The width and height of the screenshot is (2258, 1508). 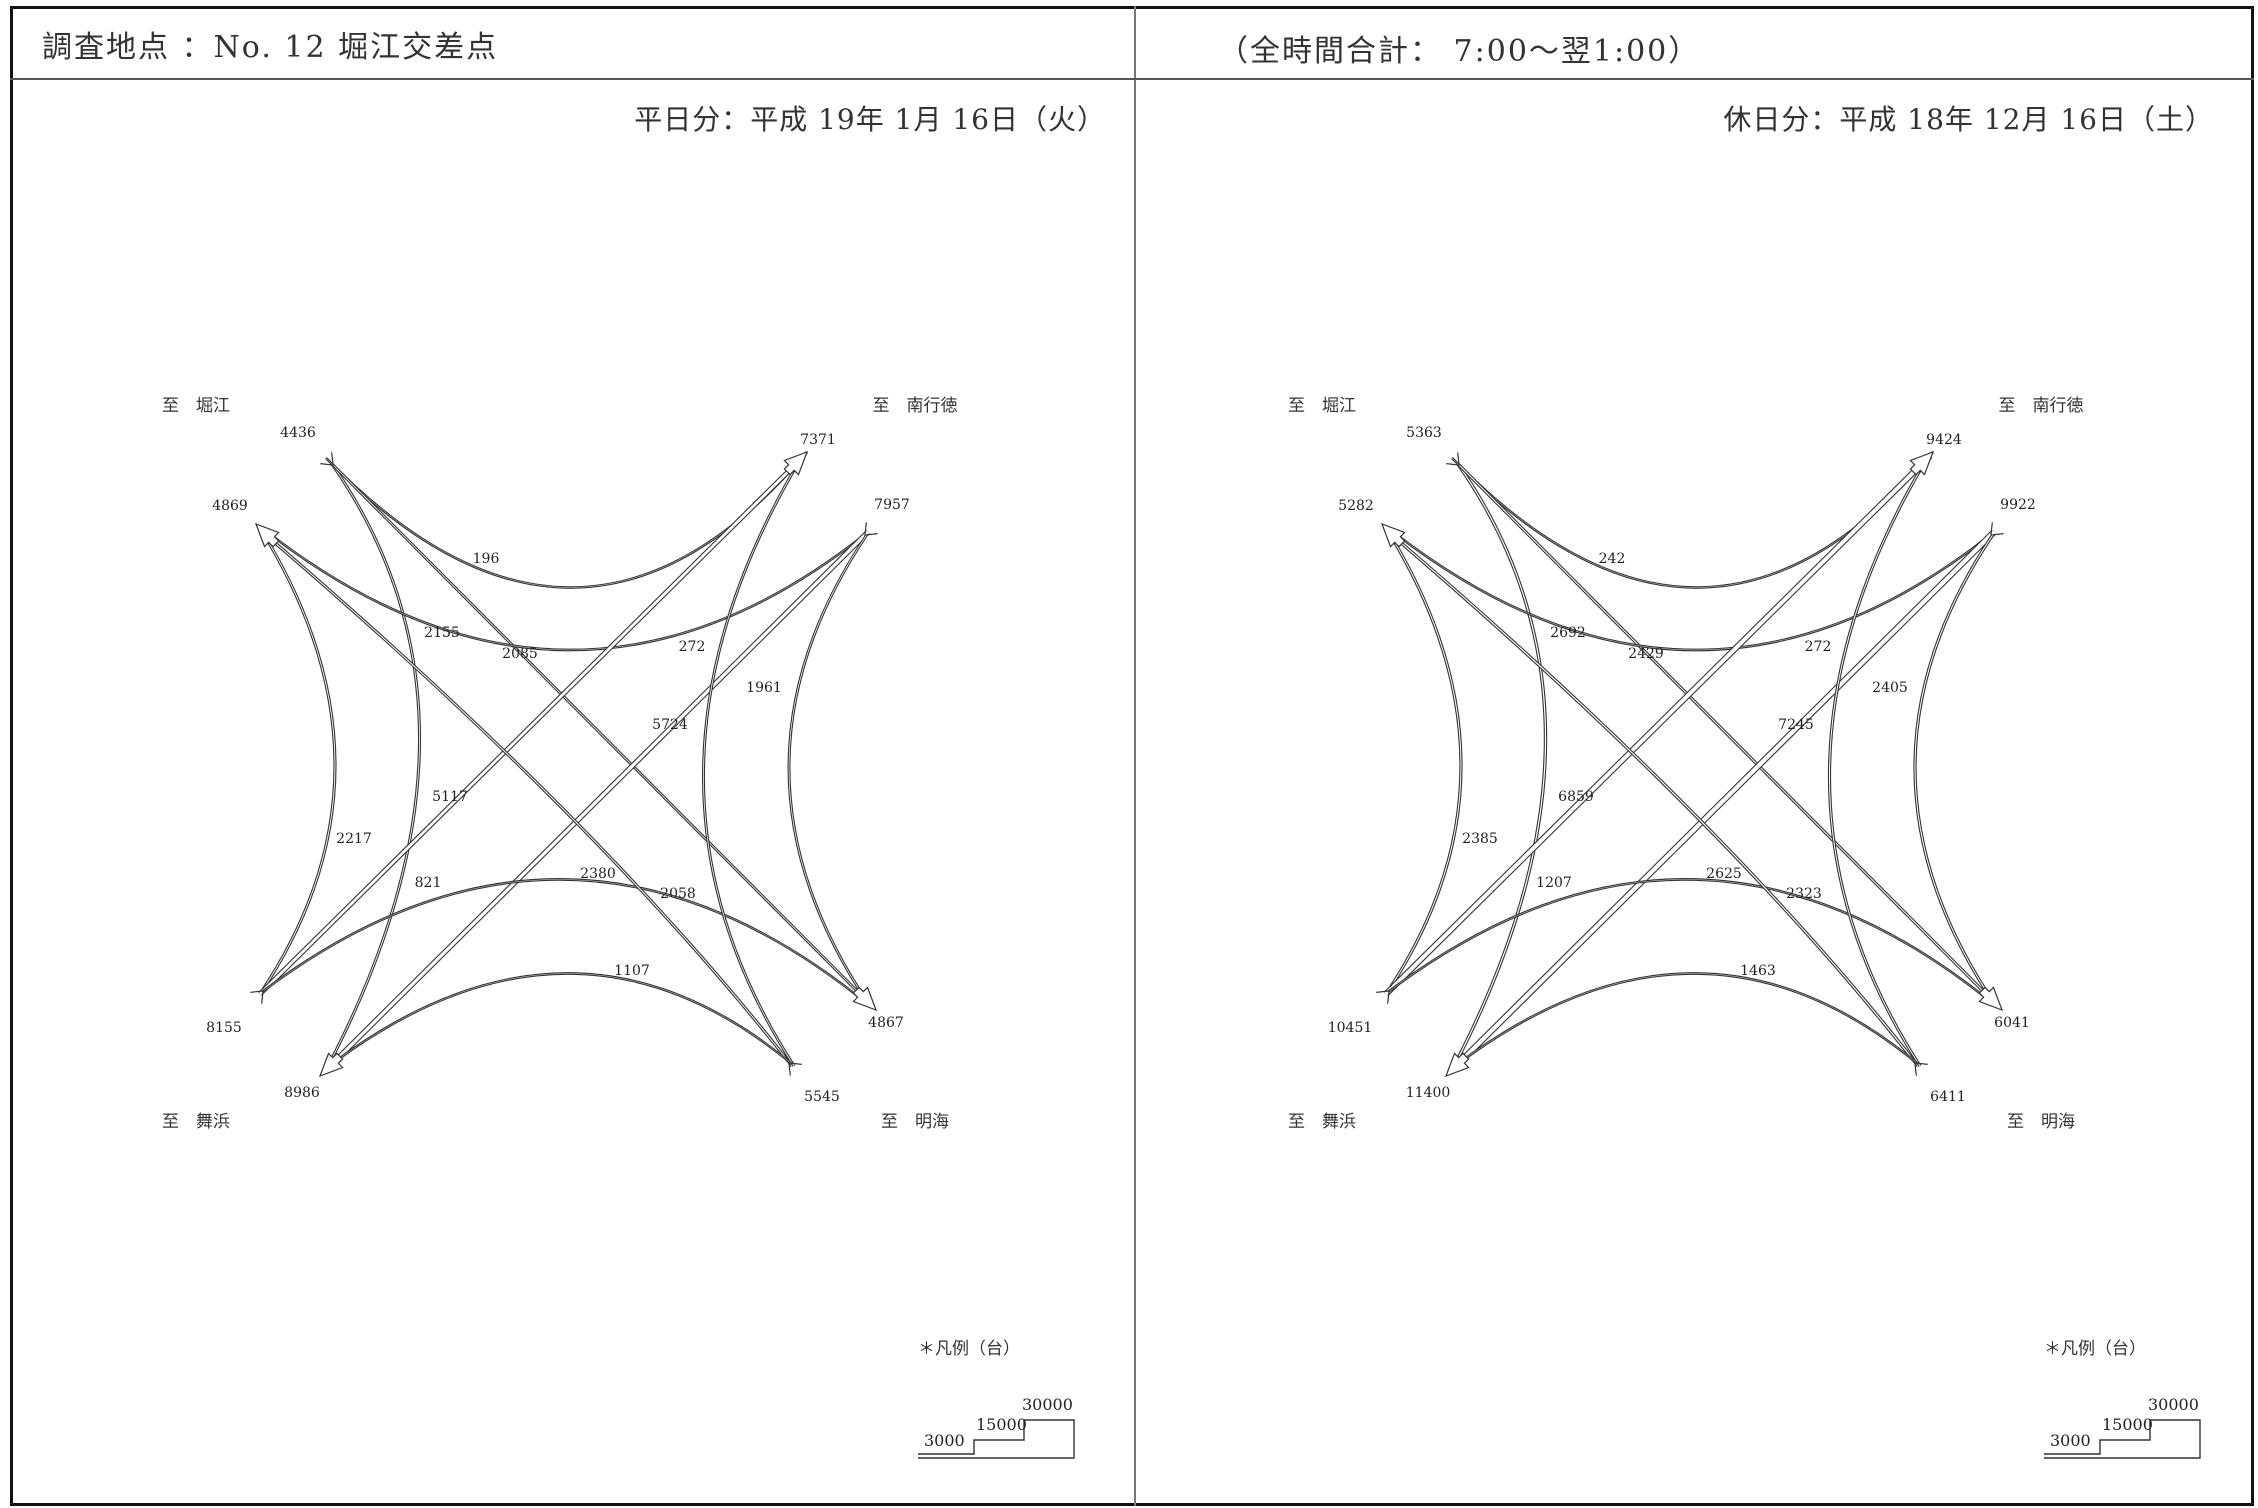 I want to click on holiday-flow-se-sw, so click(x=1684, y=1022).